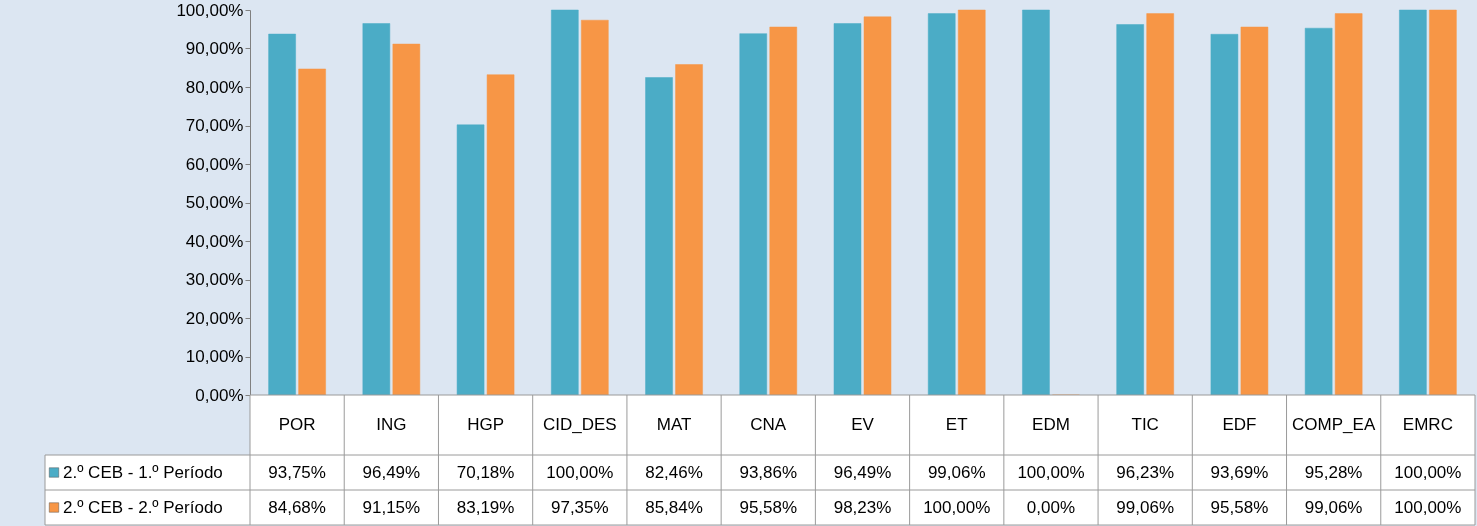 Image resolution: width=1477 pixels, height=526 pixels. What do you see at coordinates (214, 48) in the screenshot?
I see `y-tick-label: 90,00%` at bounding box center [214, 48].